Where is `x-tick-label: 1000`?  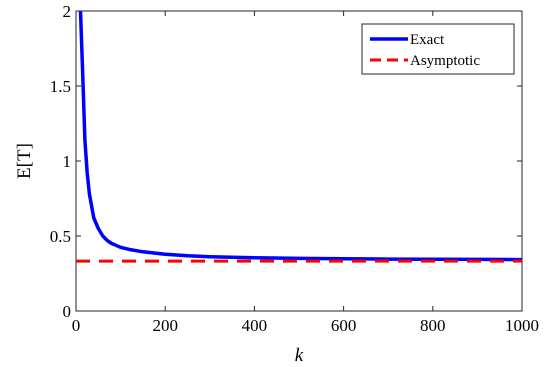 x-tick-label: 1000 is located at coordinates (522, 325).